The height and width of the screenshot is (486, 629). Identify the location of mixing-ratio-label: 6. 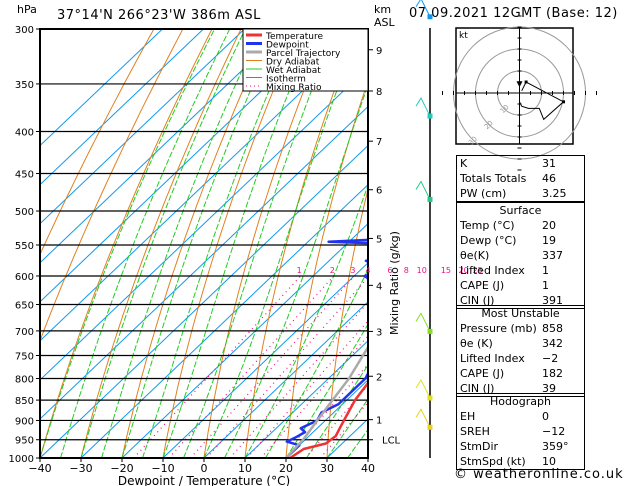
(390, 270).